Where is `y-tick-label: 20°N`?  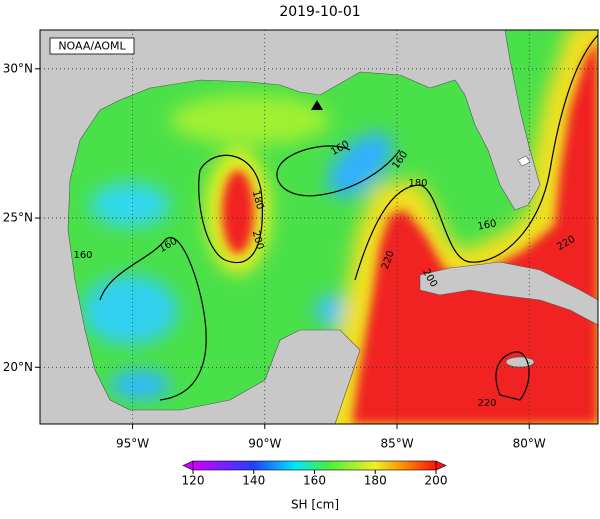 y-tick-label: 20°N is located at coordinates (18, 367).